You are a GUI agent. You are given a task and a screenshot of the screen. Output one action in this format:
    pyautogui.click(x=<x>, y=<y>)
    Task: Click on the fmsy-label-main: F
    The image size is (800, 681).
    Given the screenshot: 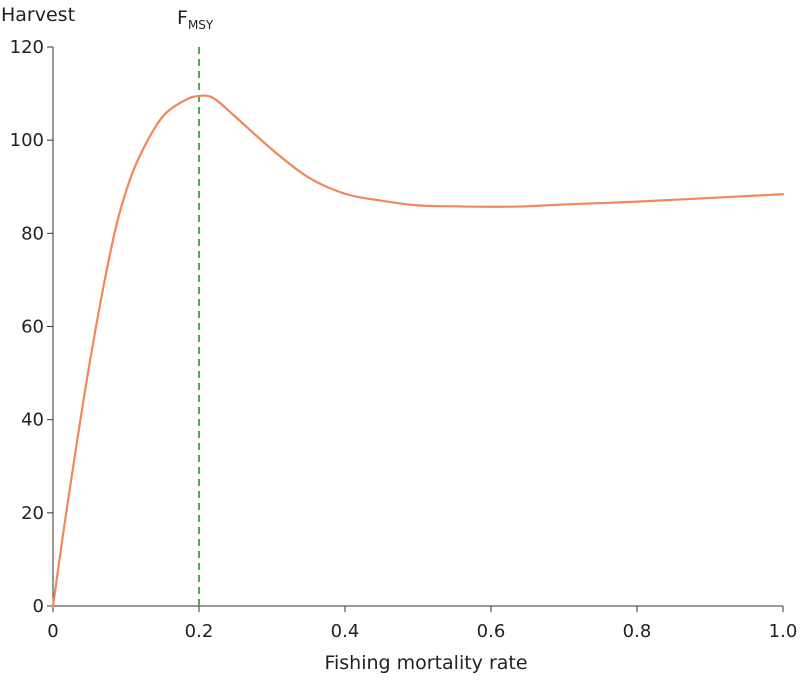 What is the action you would take?
    pyautogui.click(x=182, y=18)
    